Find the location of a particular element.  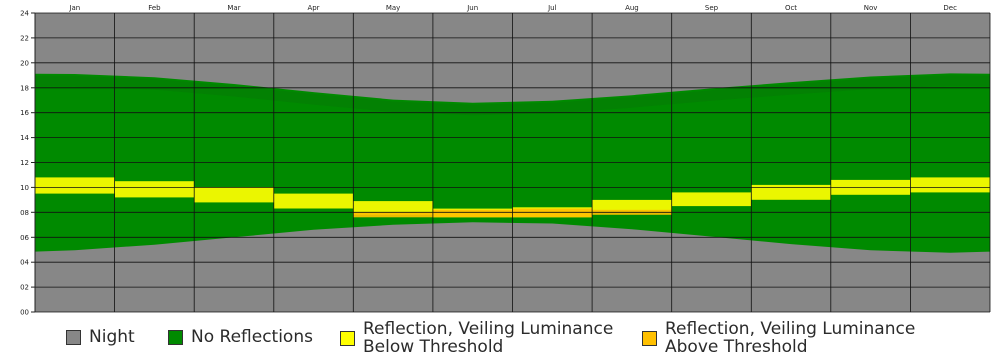

y-tick-label: 22 is located at coordinates (24, 38).